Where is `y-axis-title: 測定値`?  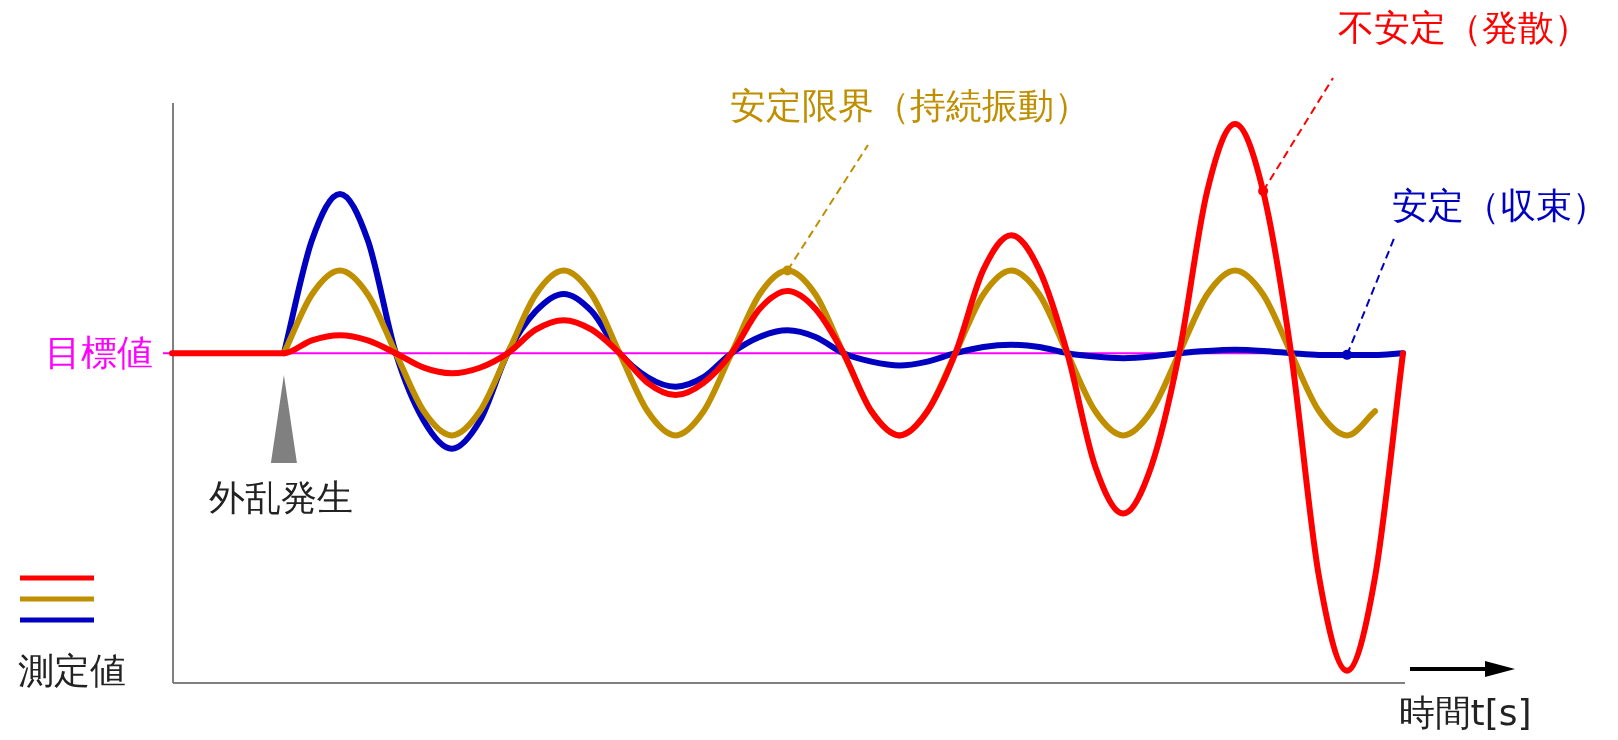 y-axis-title: 測定値 is located at coordinates (72, 670).